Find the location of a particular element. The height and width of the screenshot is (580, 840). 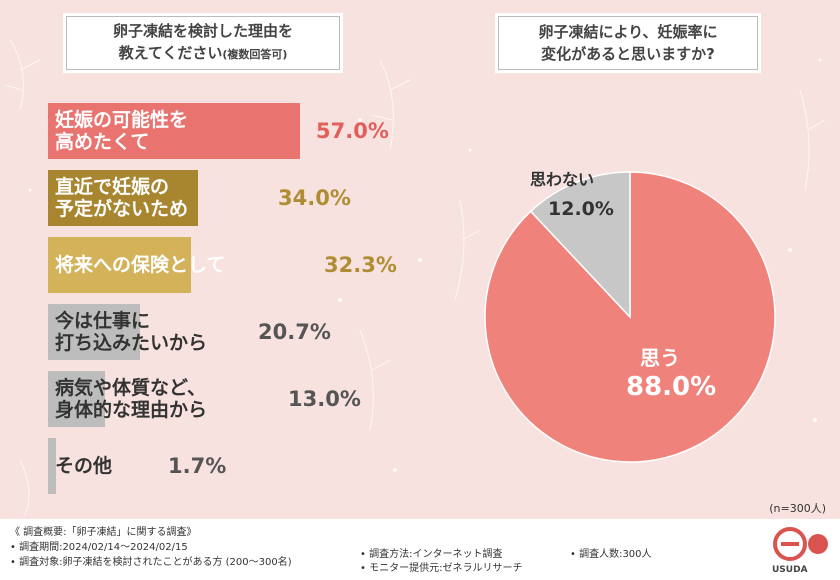

left-title-note: (複数回答可) is located at coordinates (255, 54).